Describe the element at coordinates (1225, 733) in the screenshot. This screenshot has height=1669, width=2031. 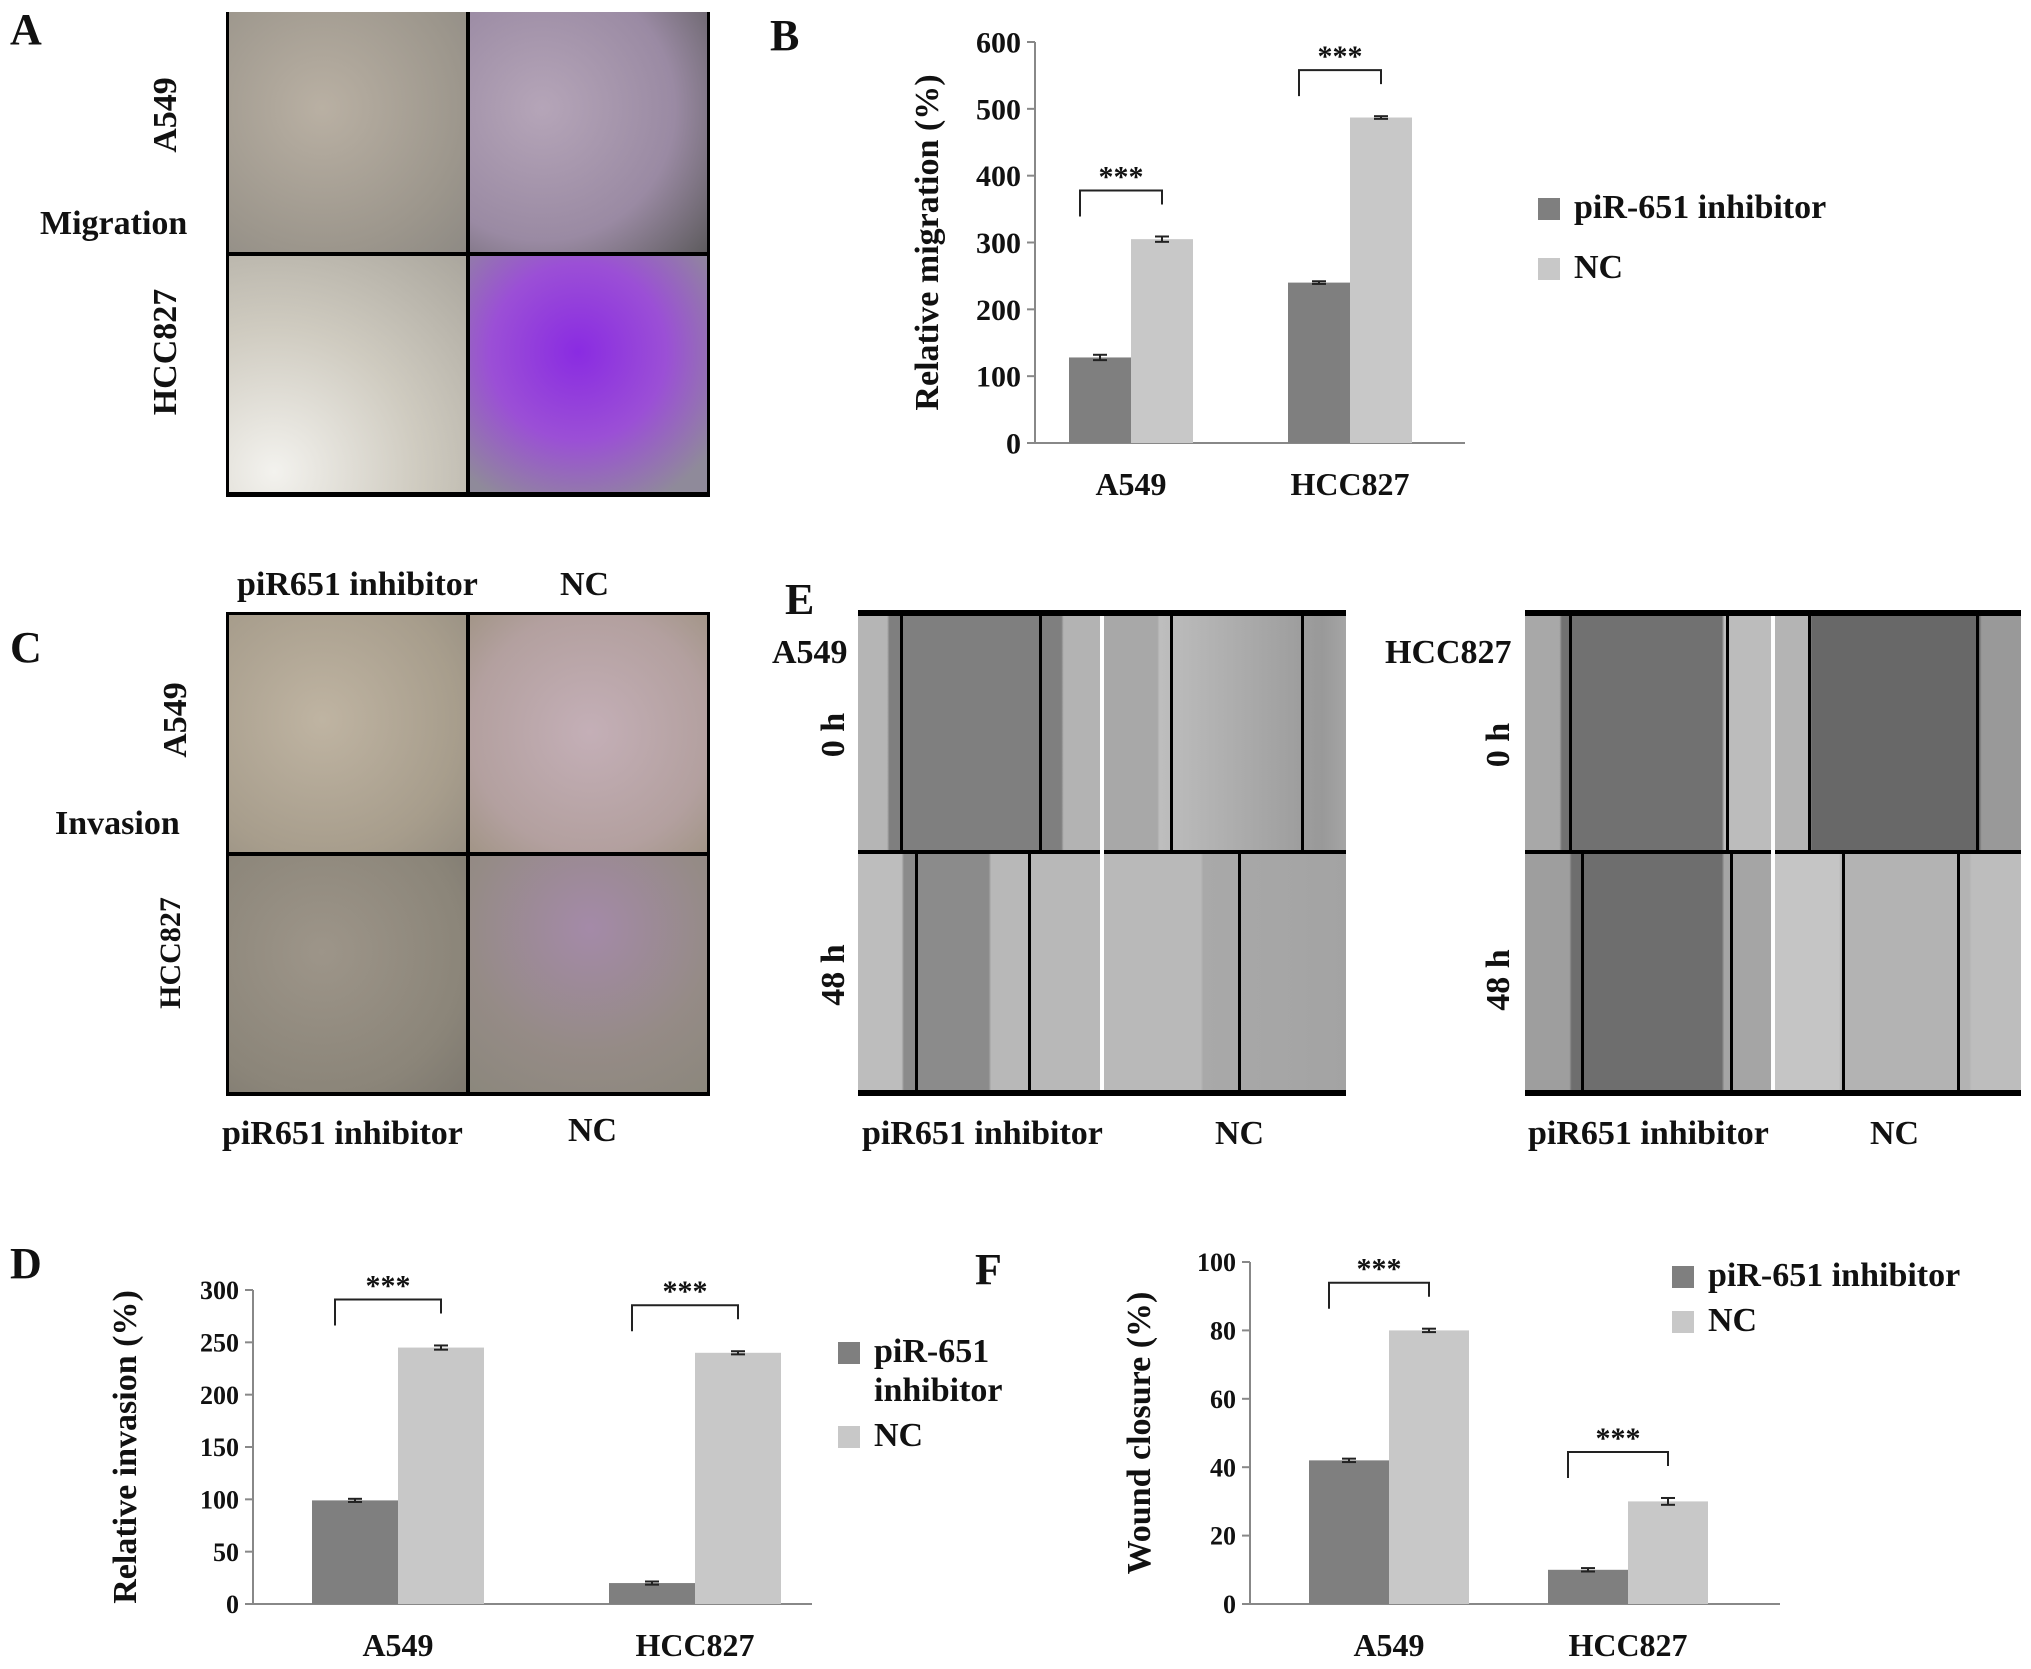
I see `panel-e-left-image-0h-nc` at that location.